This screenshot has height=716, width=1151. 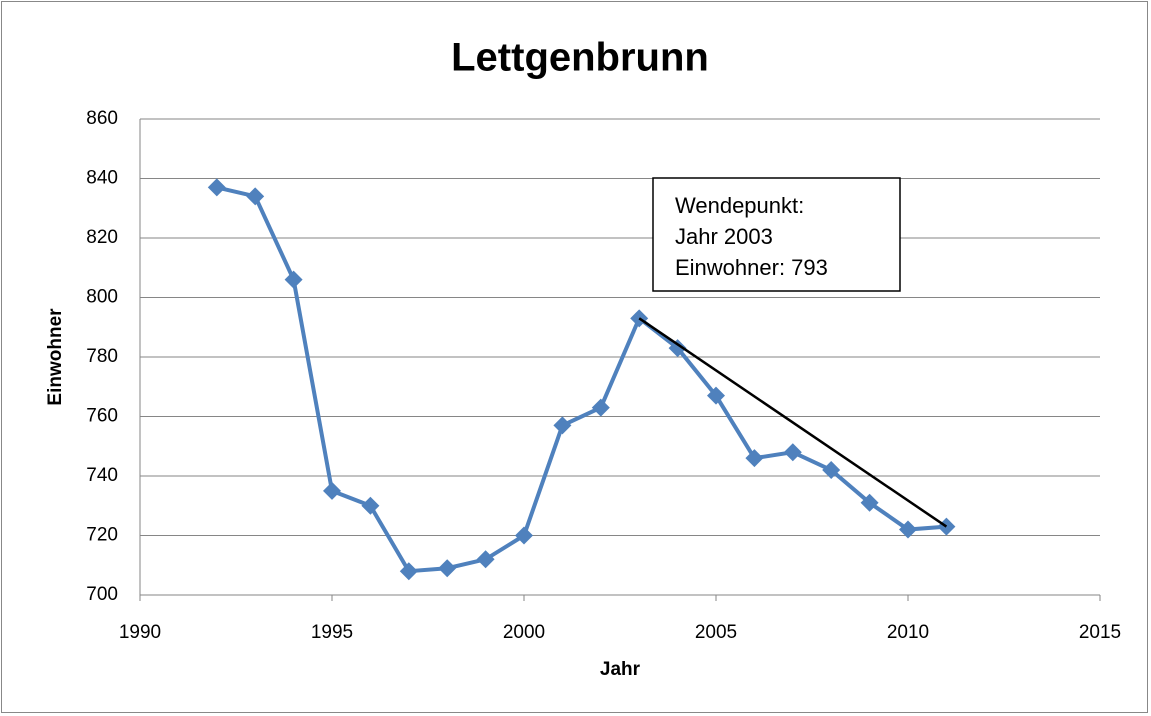 What do you see at coordinates (739, 205) in the screenshot?
I see `annotation-text: Wendepunkt:` at bounding box center [739, 205].